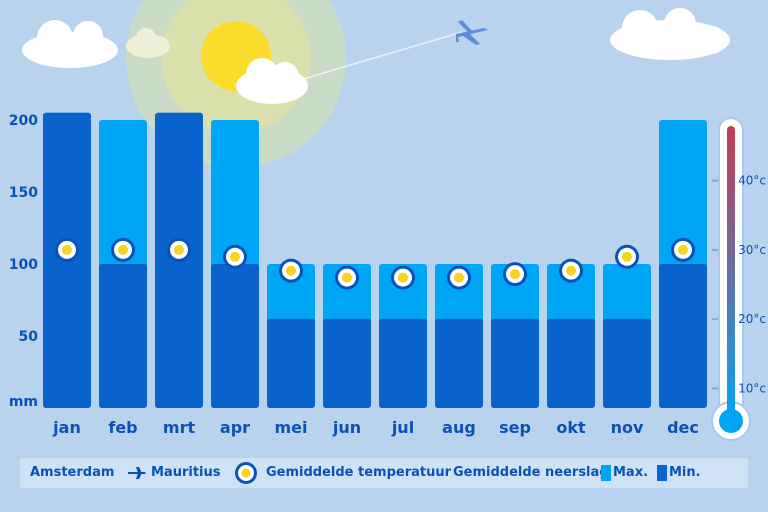 This screenshot has width=768, height=512. I want to click on thermometer-tick-label: 20°c, so click(752, 319).